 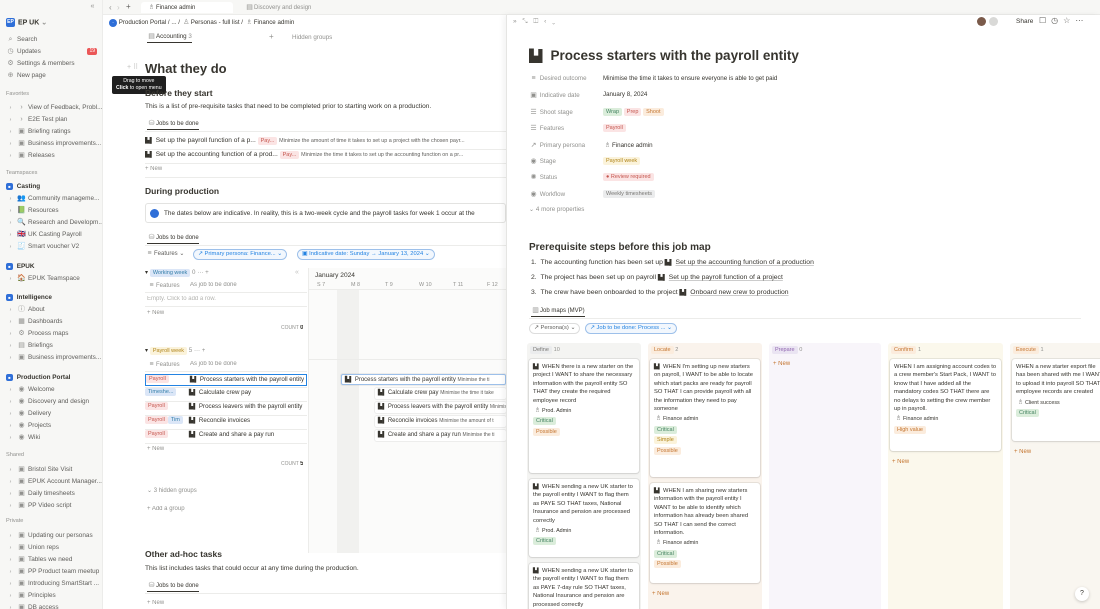 I want to click on column-header: Prepare 0, so click(x=787, y=350).